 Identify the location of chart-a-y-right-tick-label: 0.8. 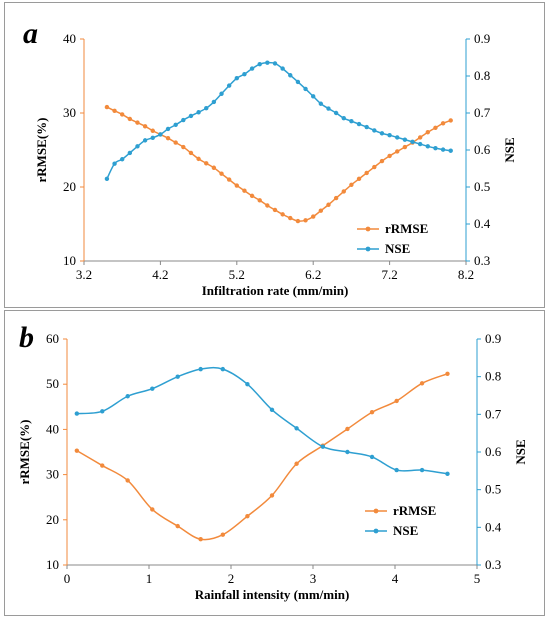
(482, 75).